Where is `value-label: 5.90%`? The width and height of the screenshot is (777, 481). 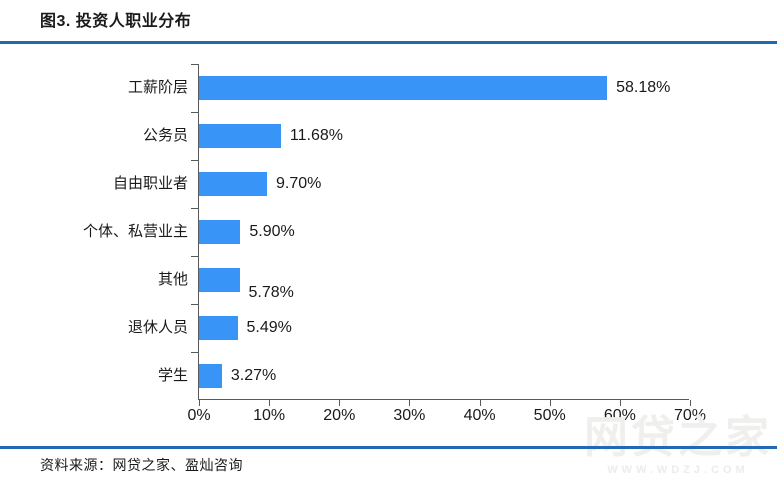
value-label: 5.90% is located at coordinates (272, 231).